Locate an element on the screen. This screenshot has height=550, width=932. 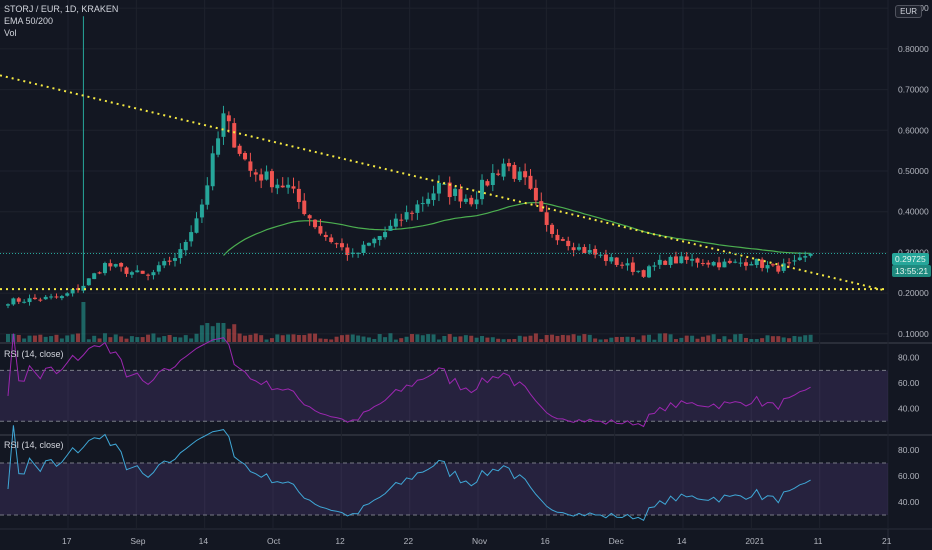
ema-indicator-label: EMA 50/200 is located at coordinates (29, 21).